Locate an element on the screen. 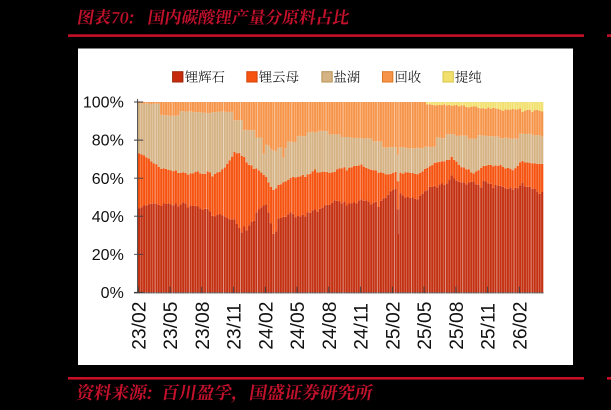  svg-text: 80% is located at coordinates (108, 141).